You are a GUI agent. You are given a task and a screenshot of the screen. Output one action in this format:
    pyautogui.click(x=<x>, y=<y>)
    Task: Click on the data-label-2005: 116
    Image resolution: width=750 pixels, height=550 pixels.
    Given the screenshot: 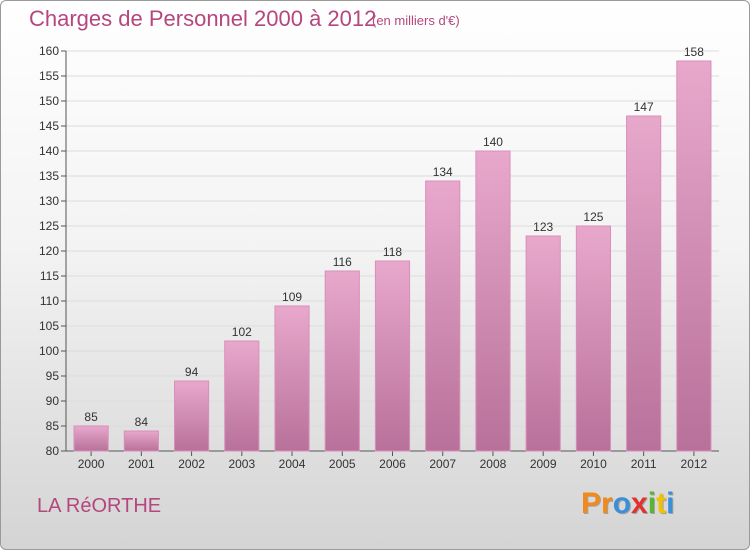 What is the action you would take?
    pyautogui.click(x=342, y=262)
    